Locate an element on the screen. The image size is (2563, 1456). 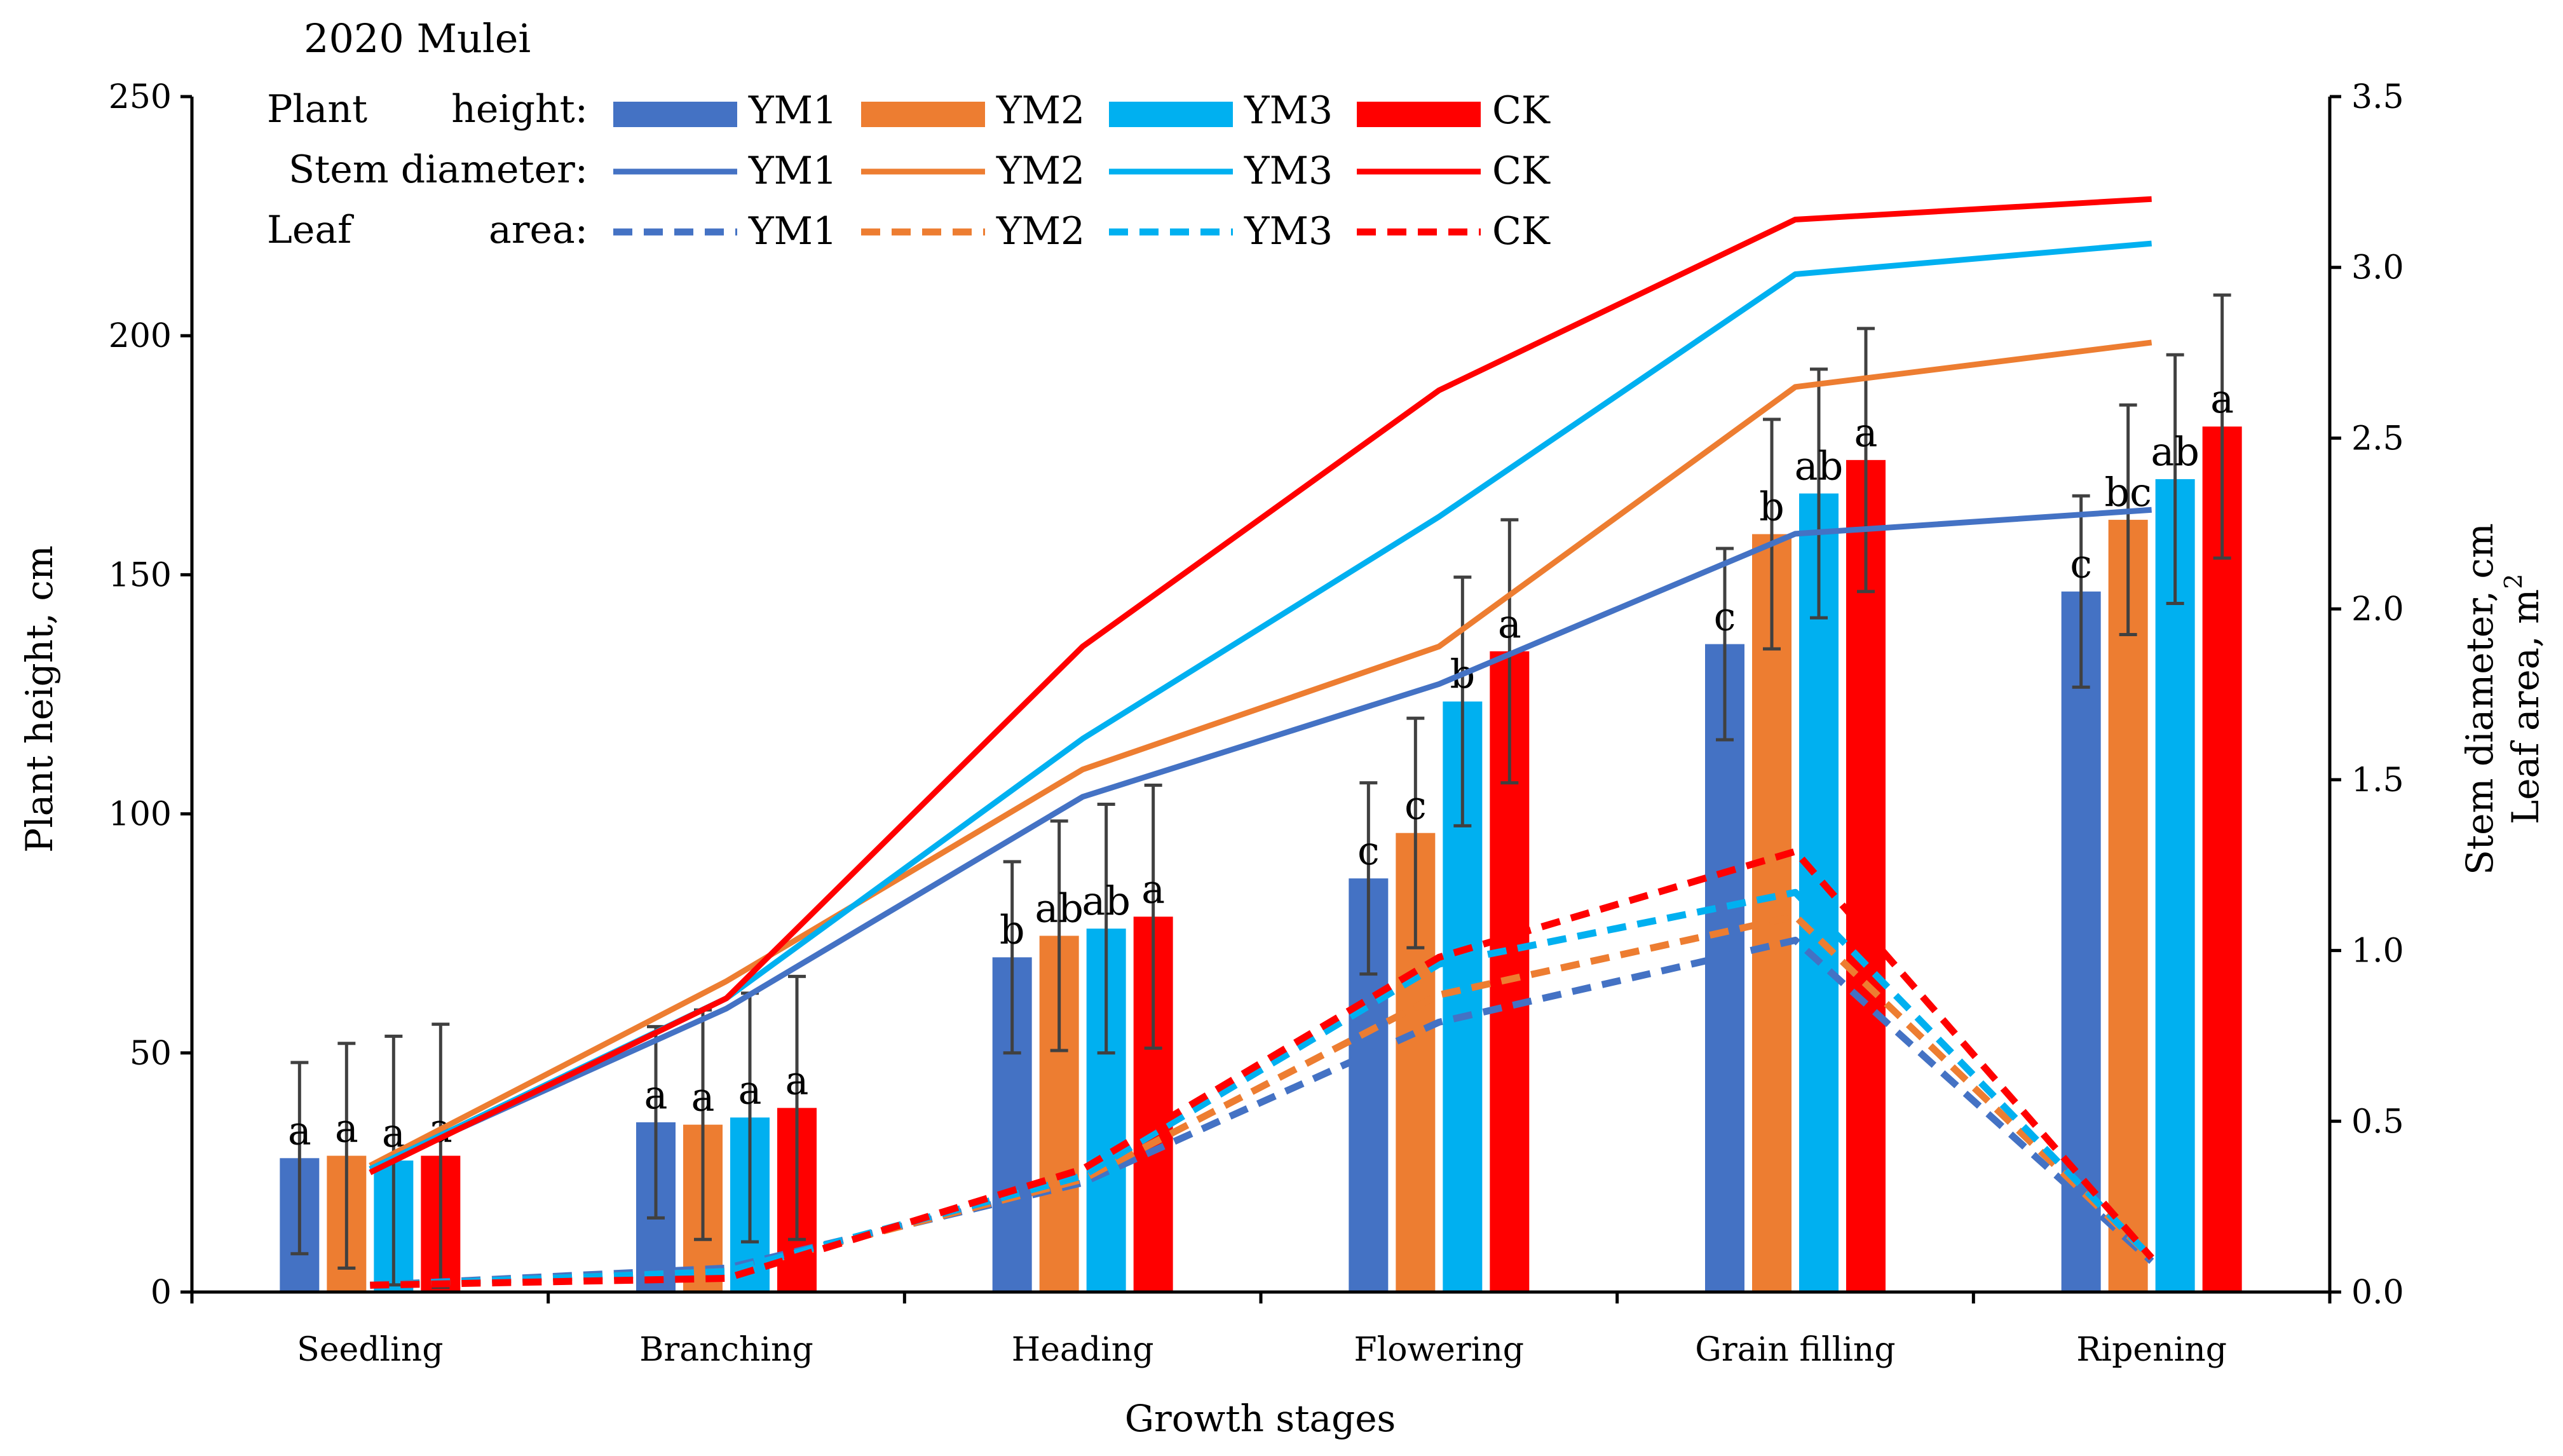
x-axis-title: Growth stages is located at coordinates (1260, 1418).